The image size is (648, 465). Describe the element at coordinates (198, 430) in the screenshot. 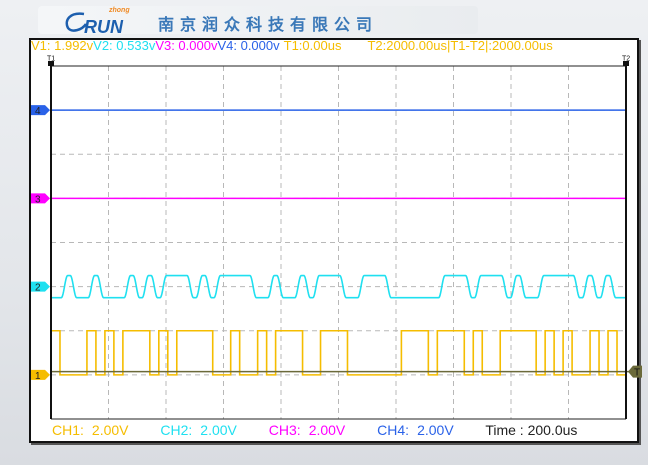

I see `ch2-scale: CH2: 2.00V` at that location.